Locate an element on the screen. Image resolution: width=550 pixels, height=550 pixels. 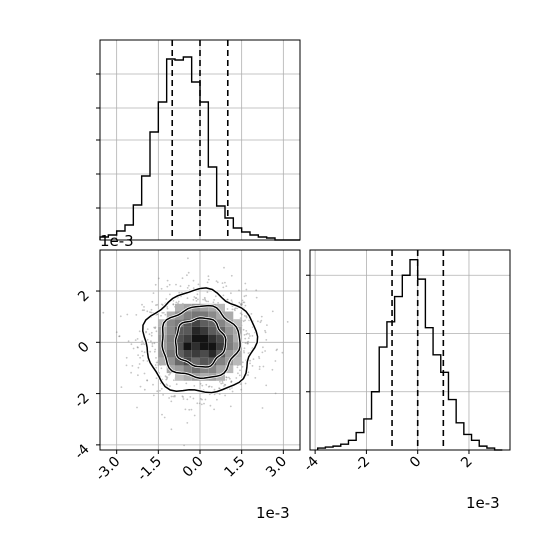
quantile-lines is located at coordinates (200, 140).